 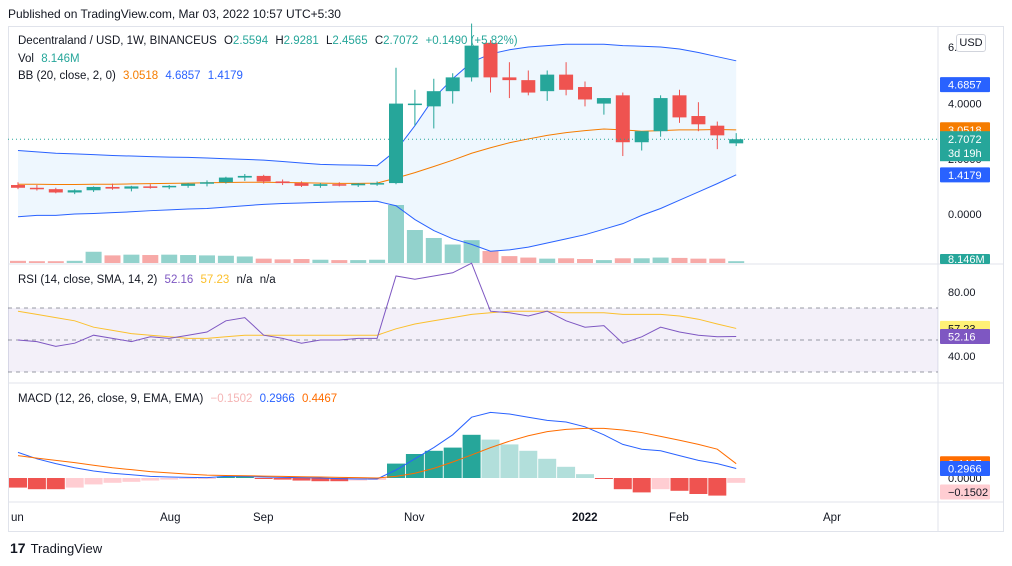 I want to click on close-badge: 2.7072, so click(x=965, y=140).